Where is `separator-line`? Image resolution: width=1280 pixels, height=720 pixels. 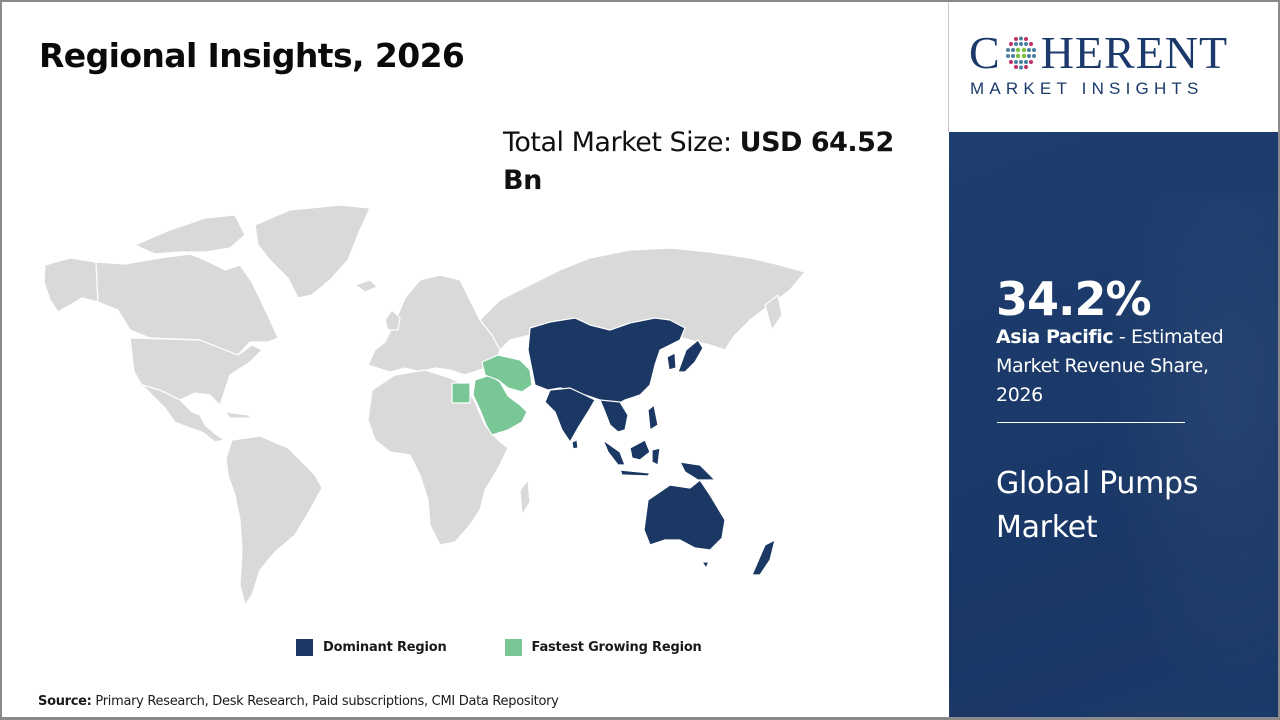
separator-line is located at coordinates (1091, 422).